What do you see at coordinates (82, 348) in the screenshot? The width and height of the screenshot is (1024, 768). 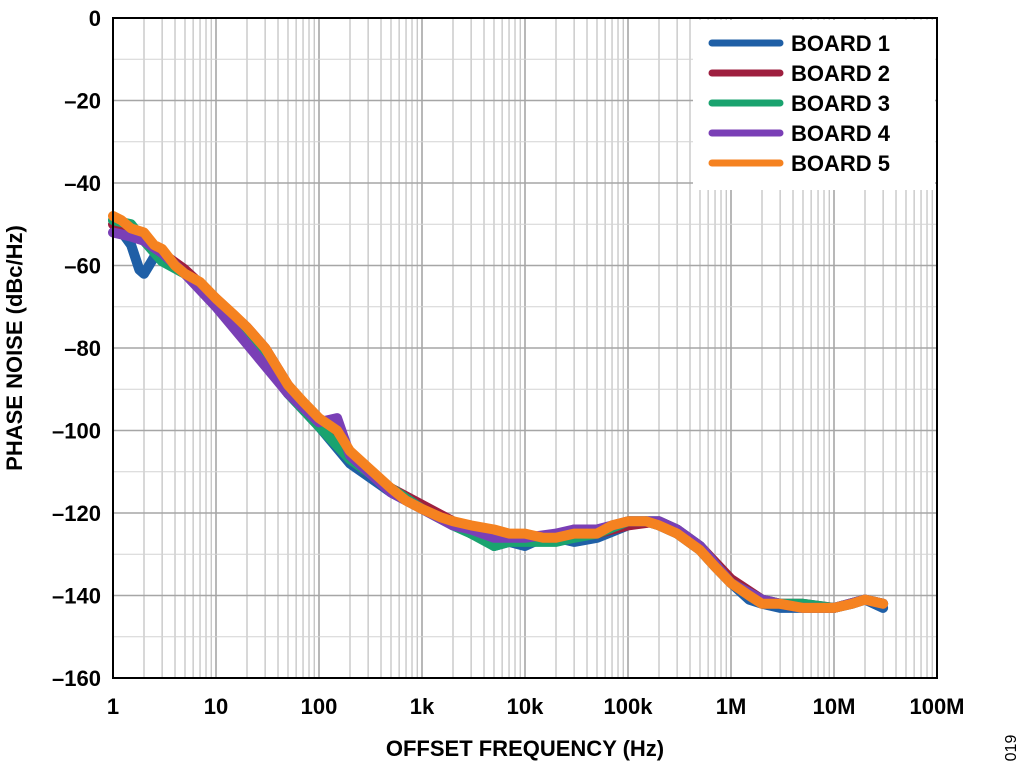 I see `y-tick-label: –80` at bounding box center [82, 348].